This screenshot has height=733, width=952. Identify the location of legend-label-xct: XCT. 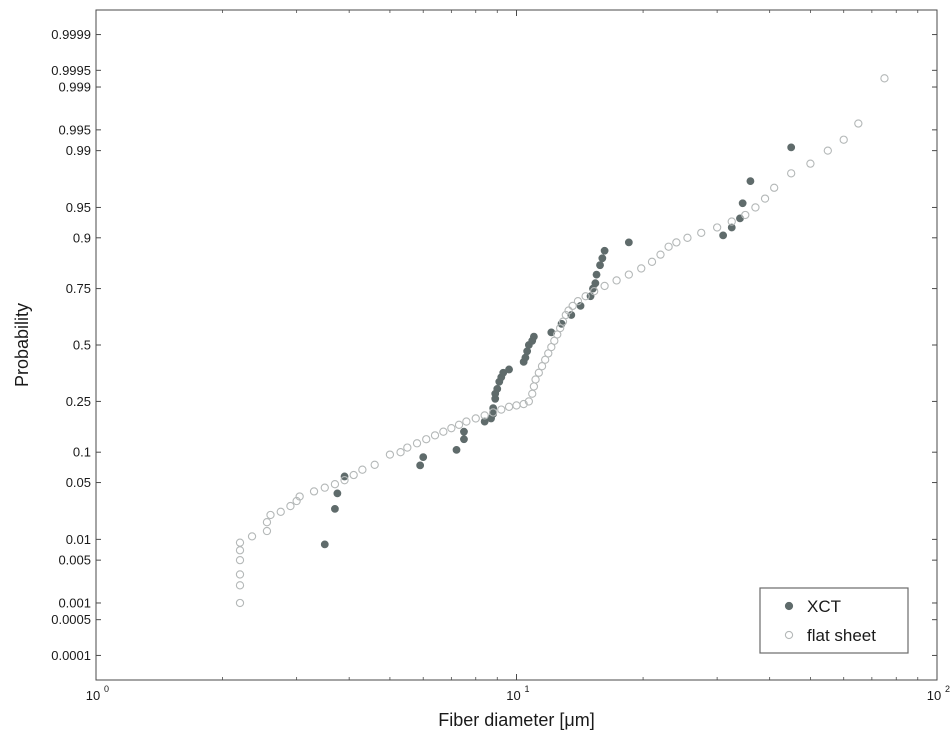
(824, 606).